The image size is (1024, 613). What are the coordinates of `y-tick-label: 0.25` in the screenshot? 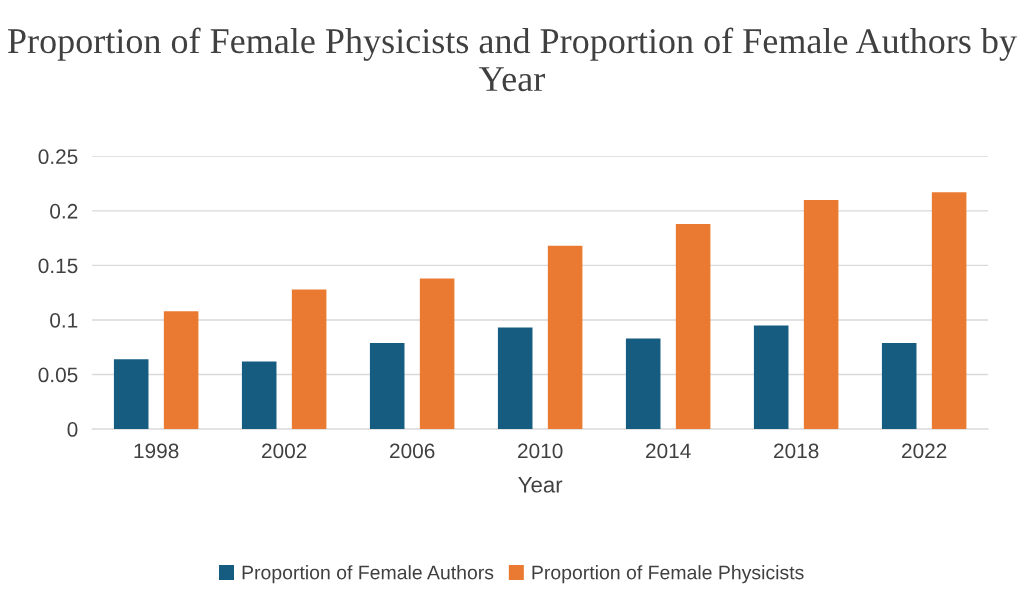 It's located at (58, 157).